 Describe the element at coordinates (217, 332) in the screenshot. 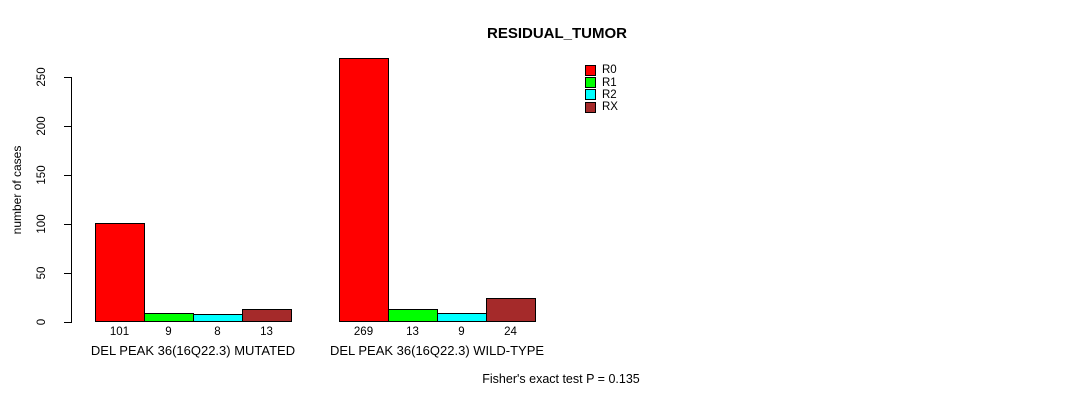

I see `bar-value-label: 8` at that location.